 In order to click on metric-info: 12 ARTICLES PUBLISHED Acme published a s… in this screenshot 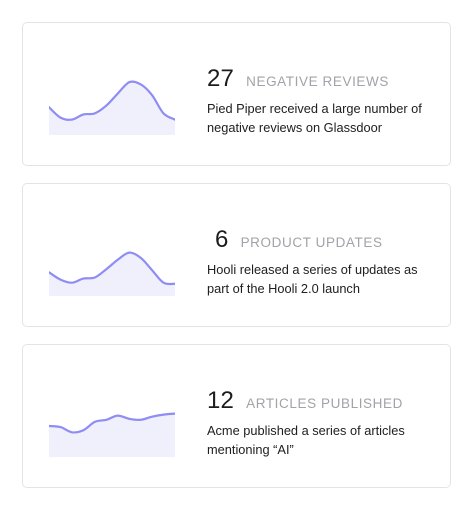, I will do `click(323, 423)`.